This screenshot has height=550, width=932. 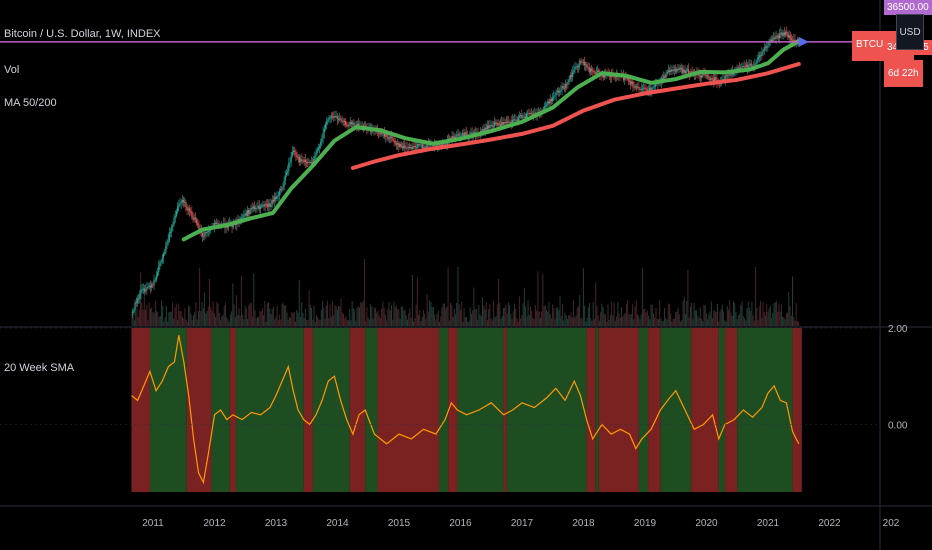 What do you see at coordinates (908, 7) in the screenshot?
I see `top-price-tag: 36500.00` at bounding box center [908, 7].